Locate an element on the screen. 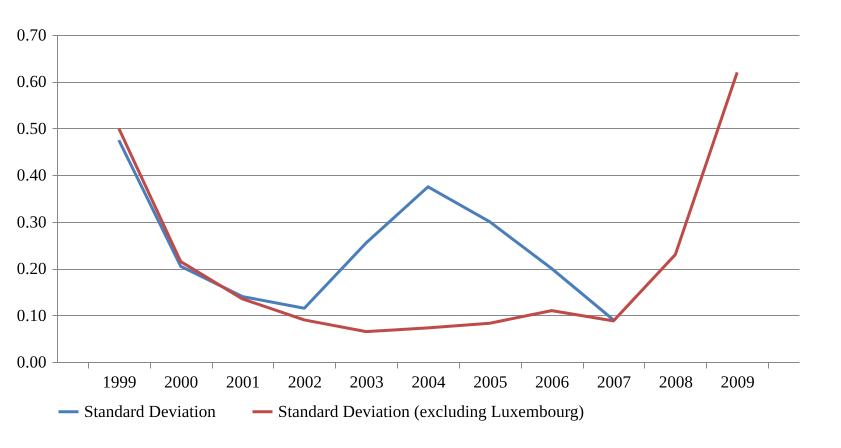 This screenshot has height=448, width=841. x-tick-label: 2004 is located at coordinates (429, 382).